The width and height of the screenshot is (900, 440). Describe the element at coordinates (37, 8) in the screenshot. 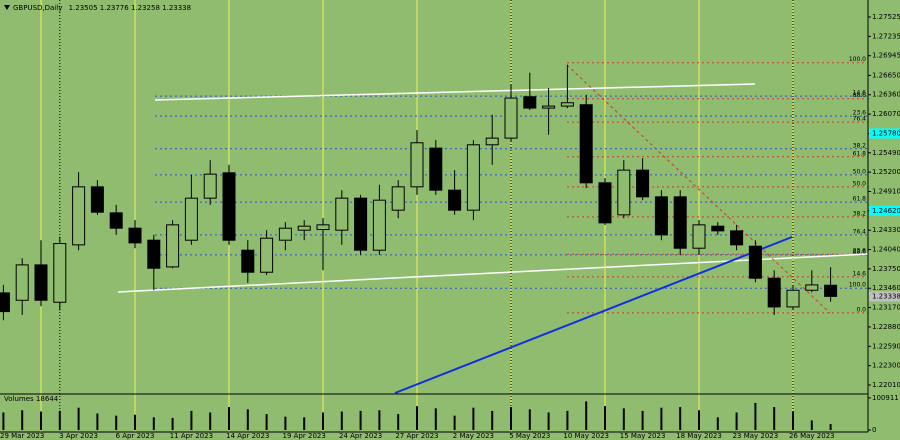

I see `symbol: GBPUSD,Daily` at that location.